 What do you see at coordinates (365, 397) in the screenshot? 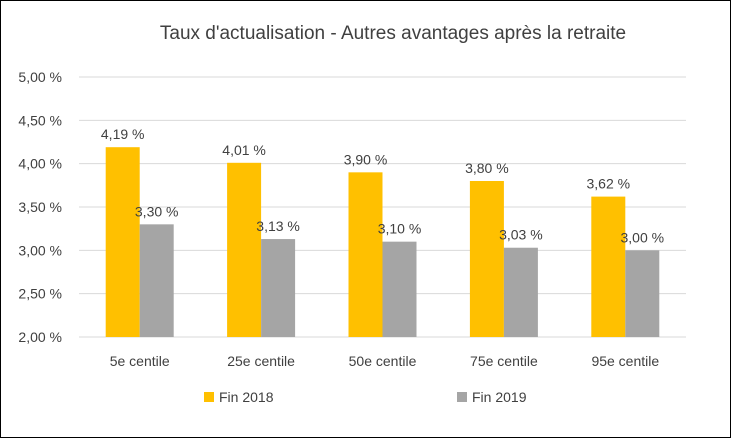
I see `legend: Fin 2018 Fin 2019` at bounding box center [365, 397].